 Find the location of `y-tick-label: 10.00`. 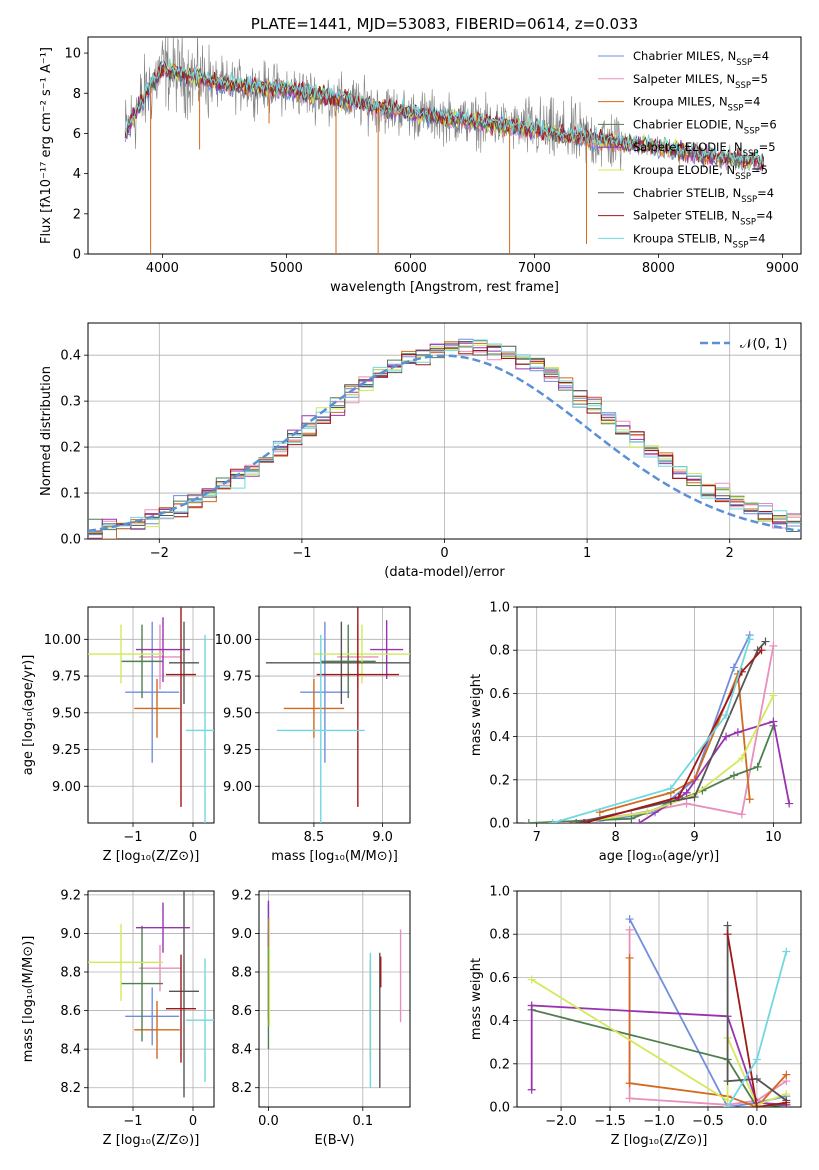

y-tick-label: 10.00 is located at coordinates (62, 640).